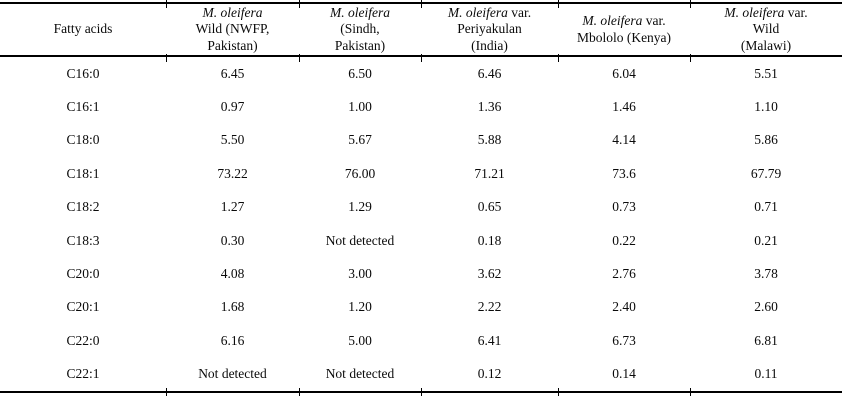  Describe the element at coordinates (421, 340) in the screenshot. I see `table-row: C22:0 6.16 5.00 6.41 6.73 6.81` at that location.